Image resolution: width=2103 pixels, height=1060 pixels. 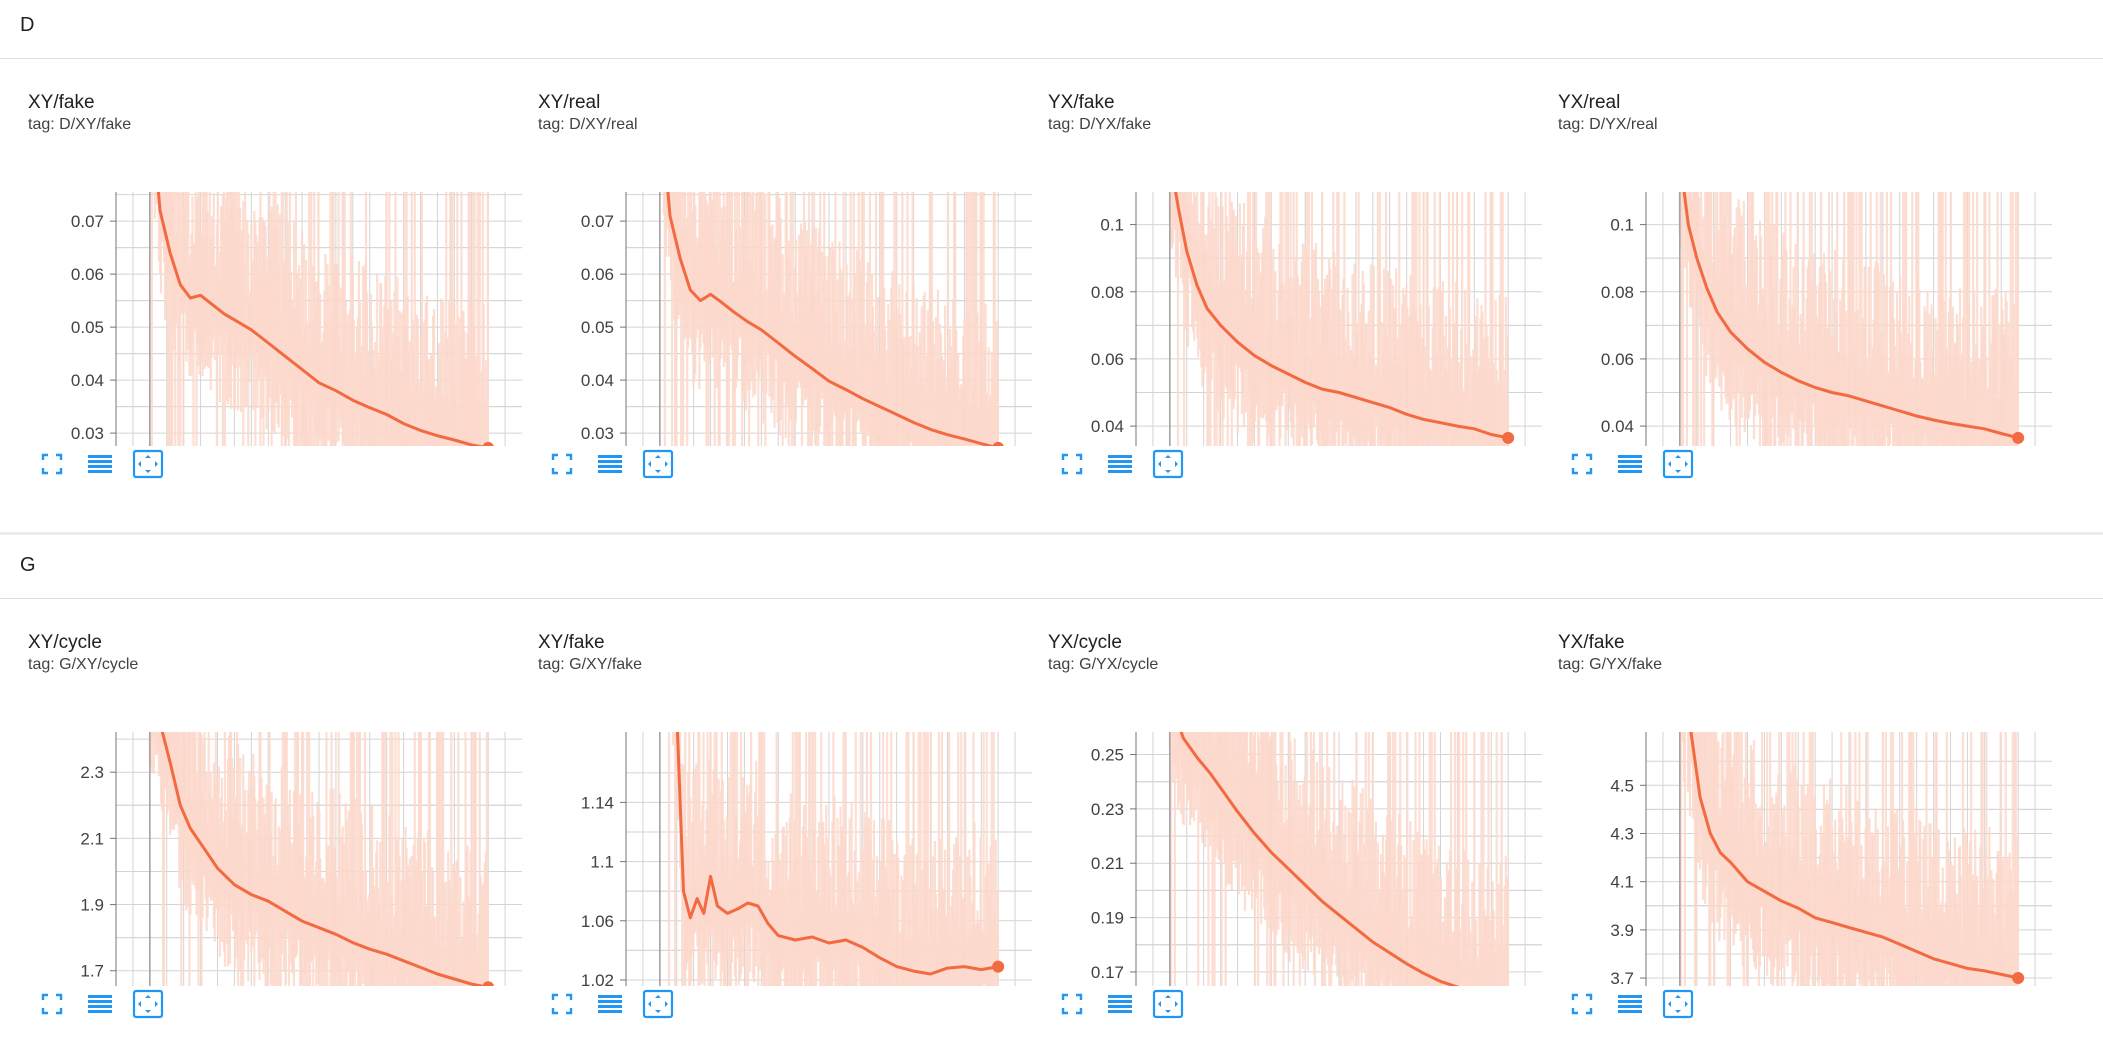 I want to click on line-chart: 3.73.94.14.34.501k2k3k4k5k6k7k8k9k10k, so click(x=1831, y=859).